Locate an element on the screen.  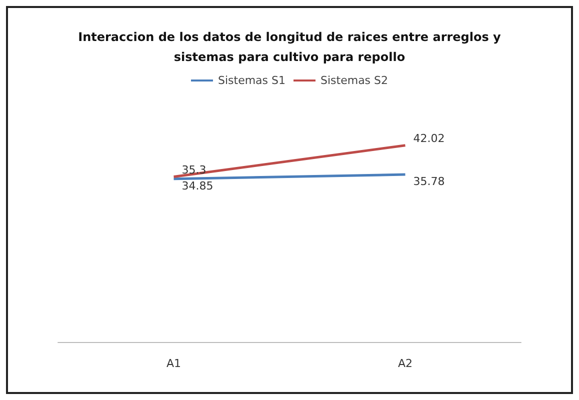
data-label: 35.78 is located at coordinates (429, 181).